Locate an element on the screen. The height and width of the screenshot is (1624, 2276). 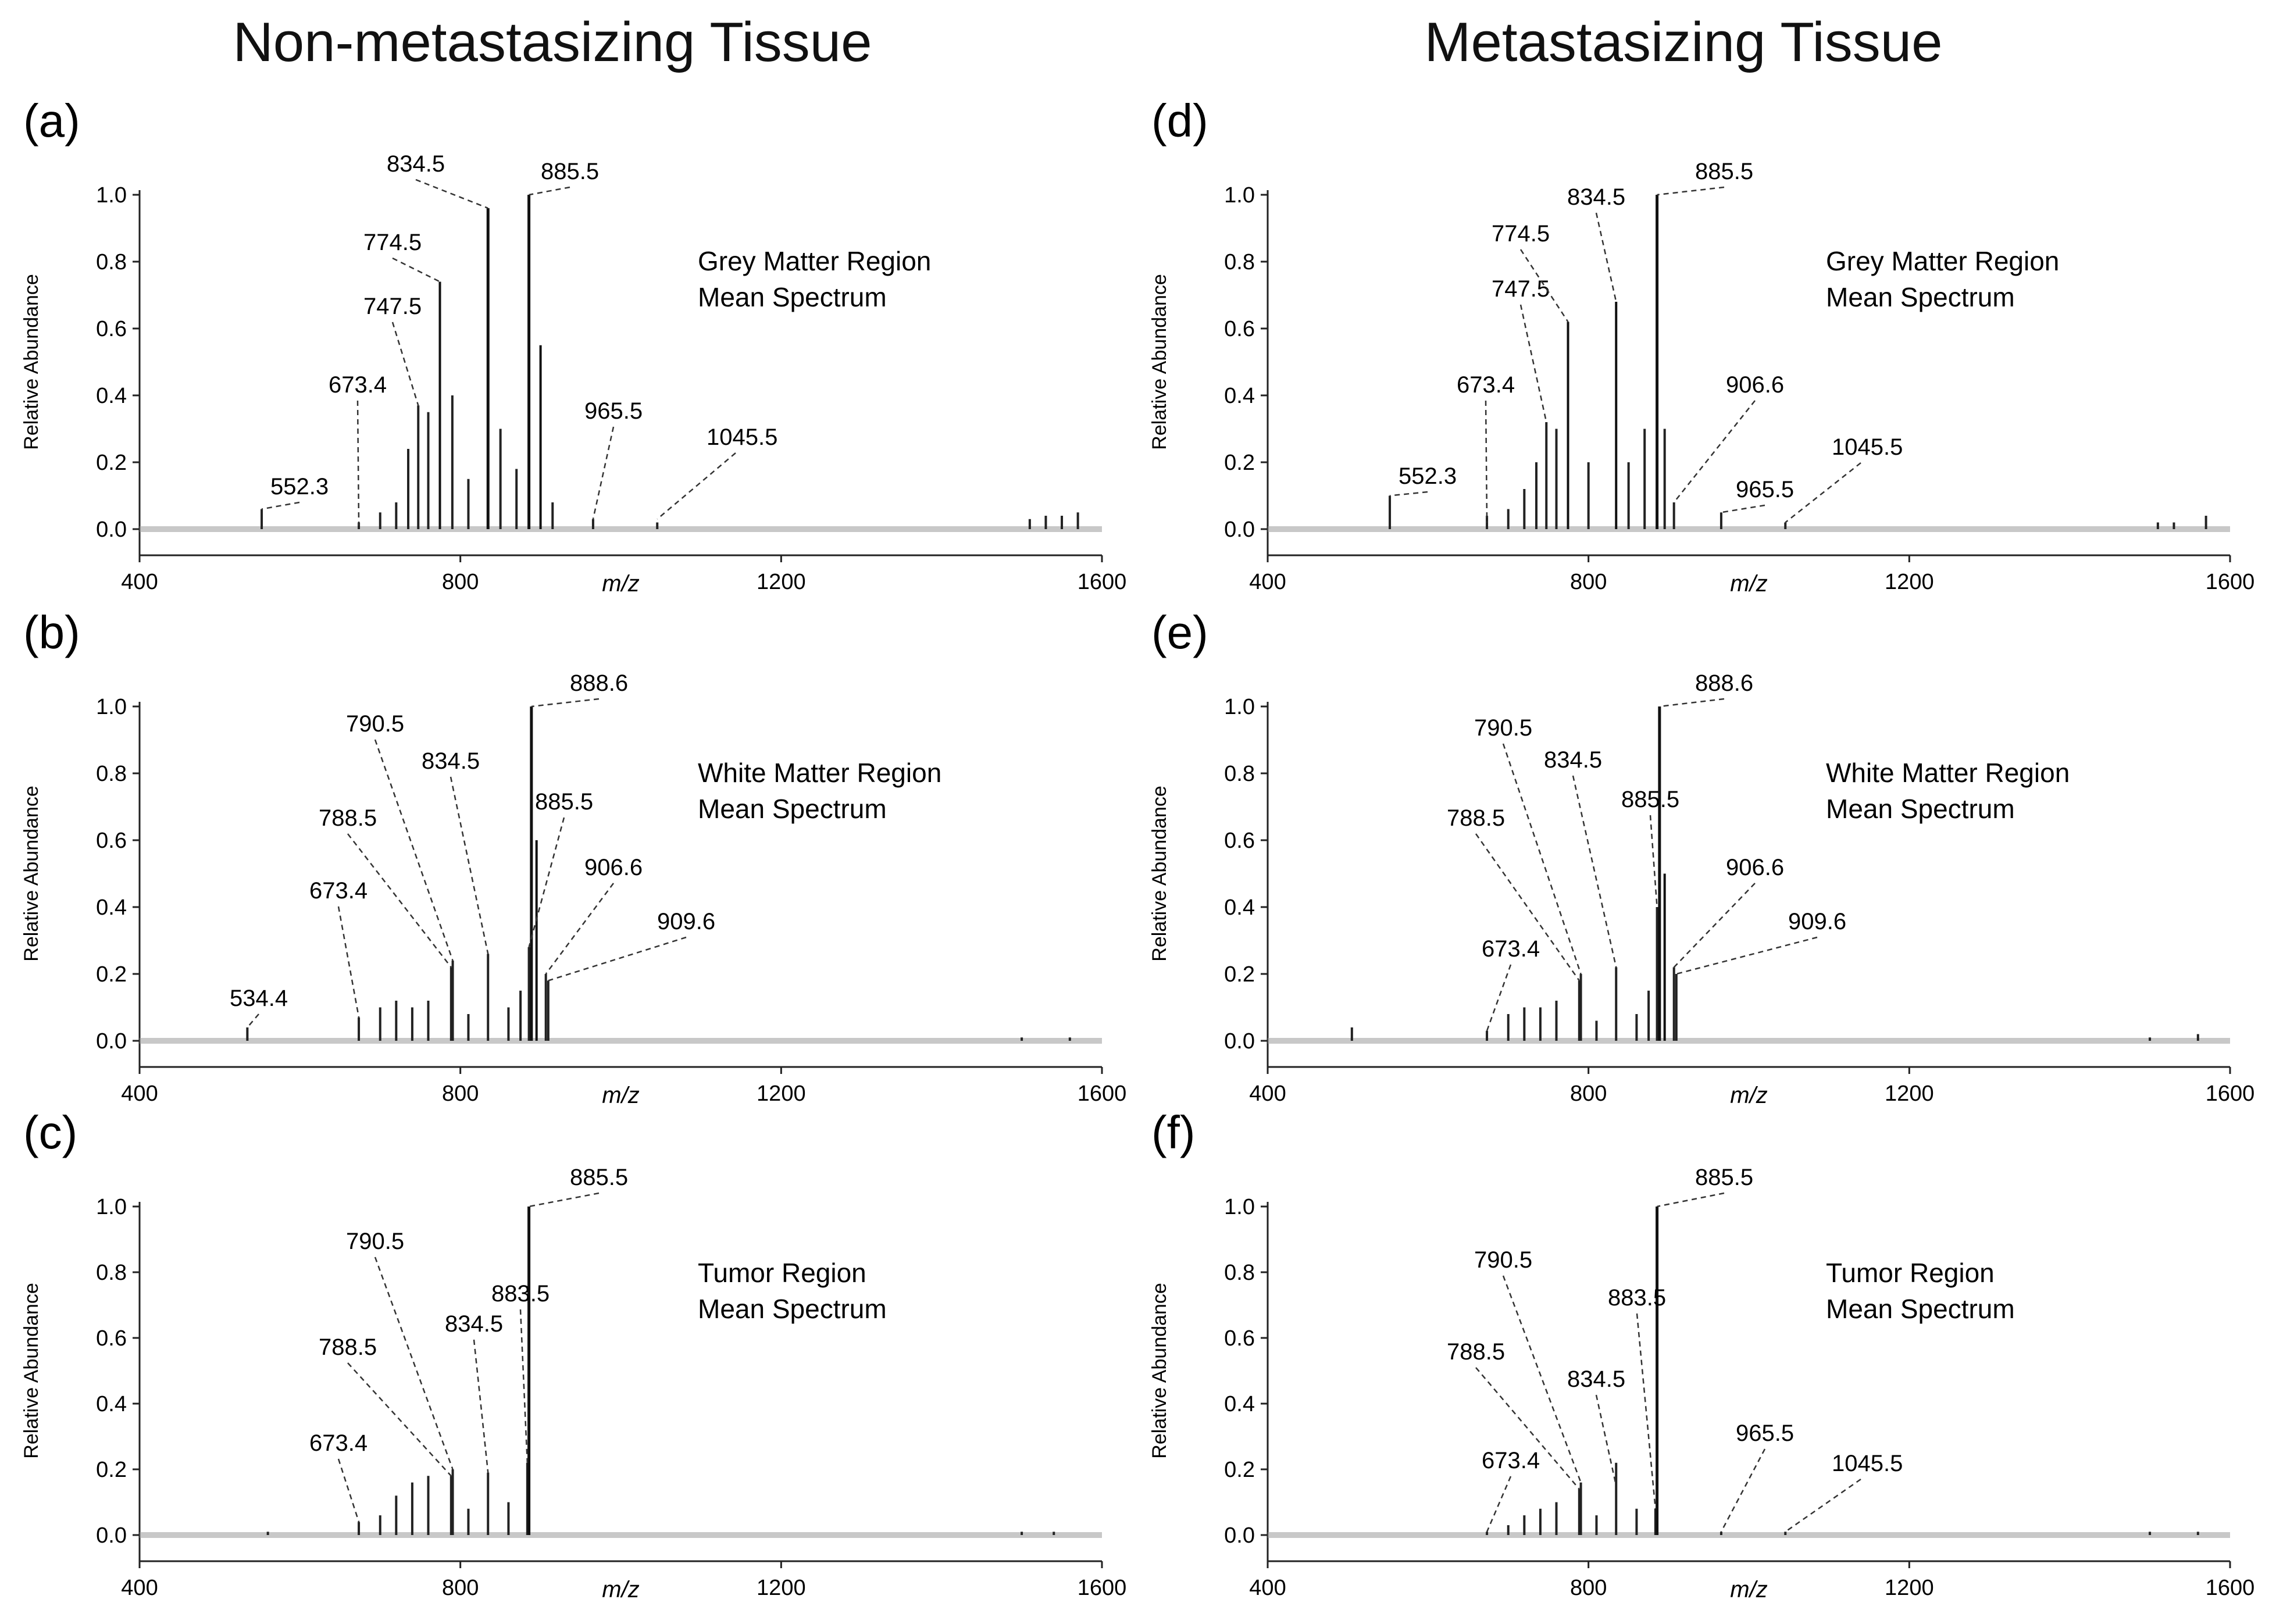
column-title-metastasizing: Metastasizing Tissue is located at coordinates (1684, 42).